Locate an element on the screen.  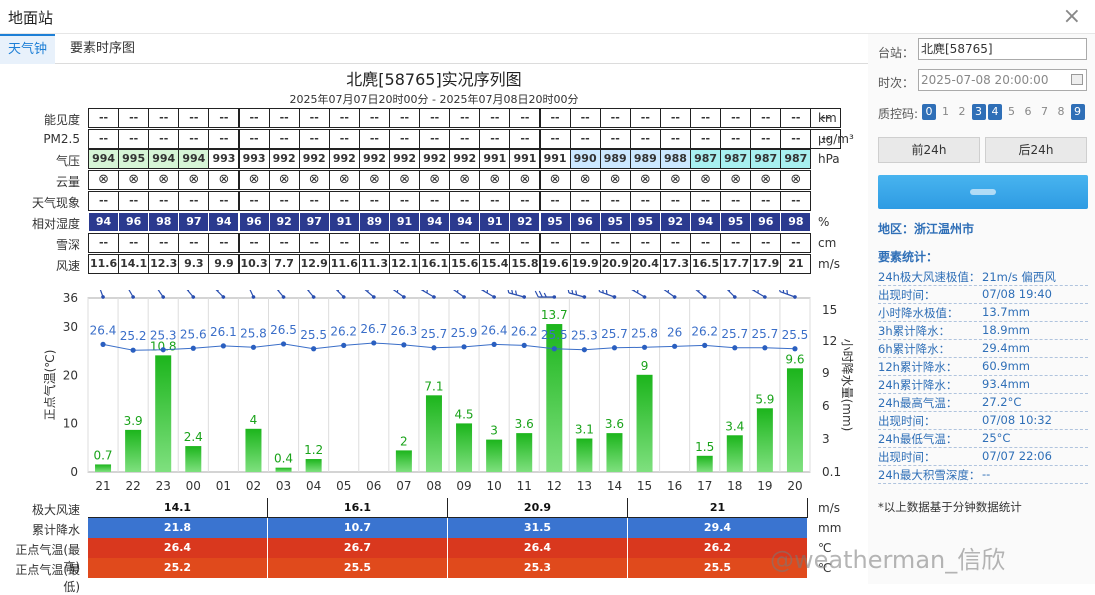
temperature-label: 25.5 is located at coordinates (313, 335).